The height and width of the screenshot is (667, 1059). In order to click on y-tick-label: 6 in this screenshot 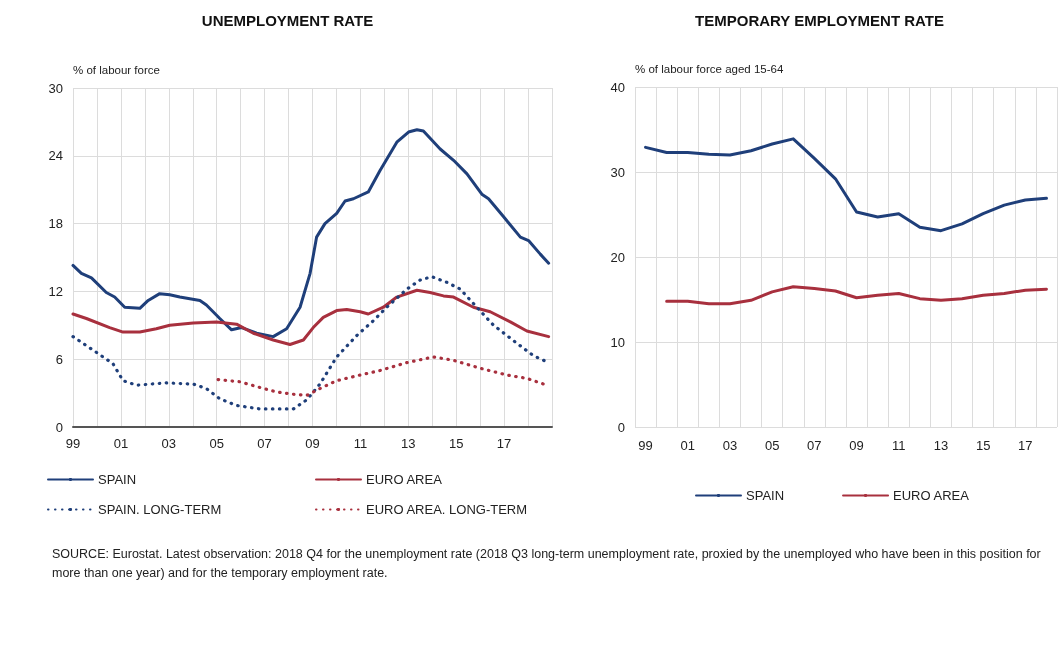, I will do `click(59, 359)`.